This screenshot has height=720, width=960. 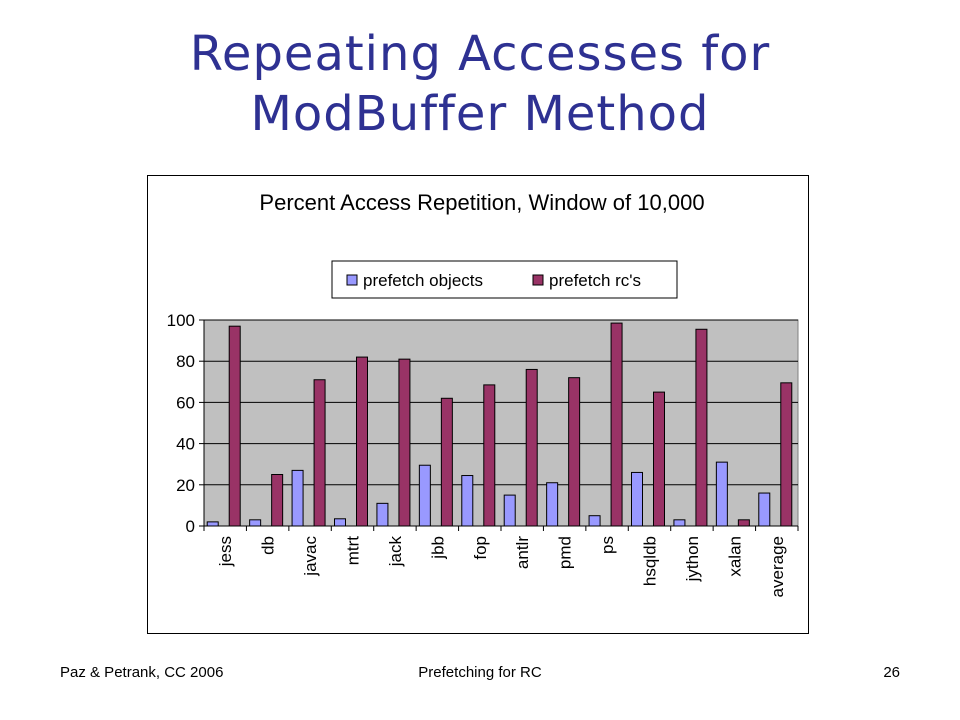 I want to click on x-tick-label: jack, so click(x=395, y=552).